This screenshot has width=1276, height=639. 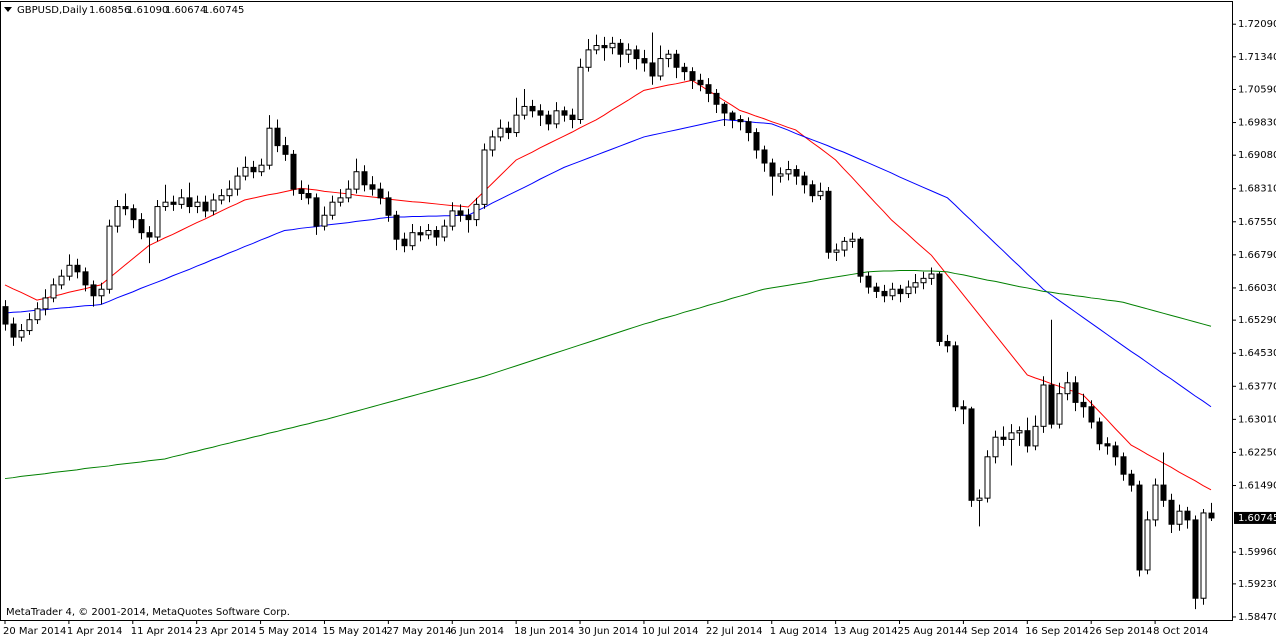 What do you see at coordinates (1257, 222) in the screenshot?
I see `y-tick-label: 1.67550` at bounding box center [1257, 222].